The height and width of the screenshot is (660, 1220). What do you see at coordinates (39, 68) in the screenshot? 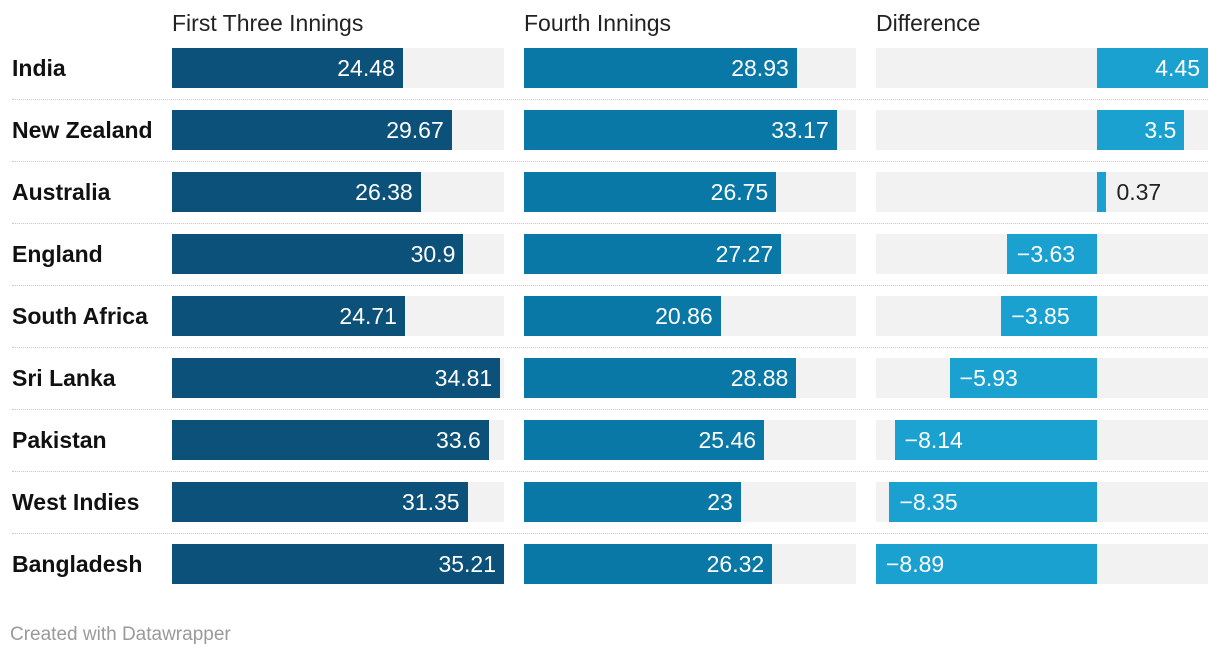
I see `row-label-india: India` at bounding box center [39, 68].